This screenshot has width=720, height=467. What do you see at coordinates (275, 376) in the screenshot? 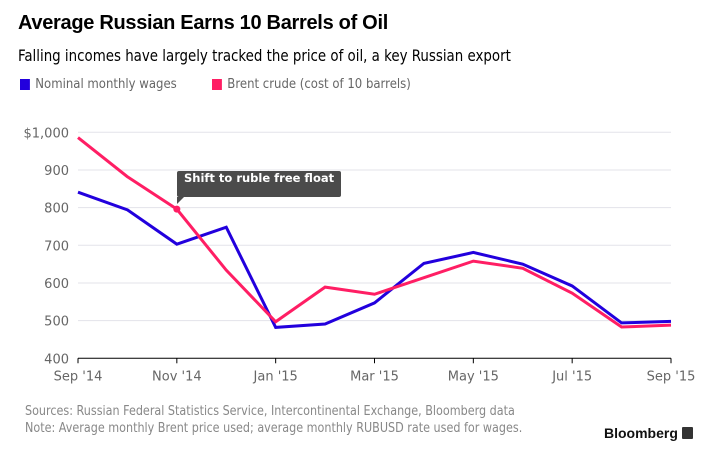
I see `x-tick-label: Jan '15` at bounding box center [275, 376].